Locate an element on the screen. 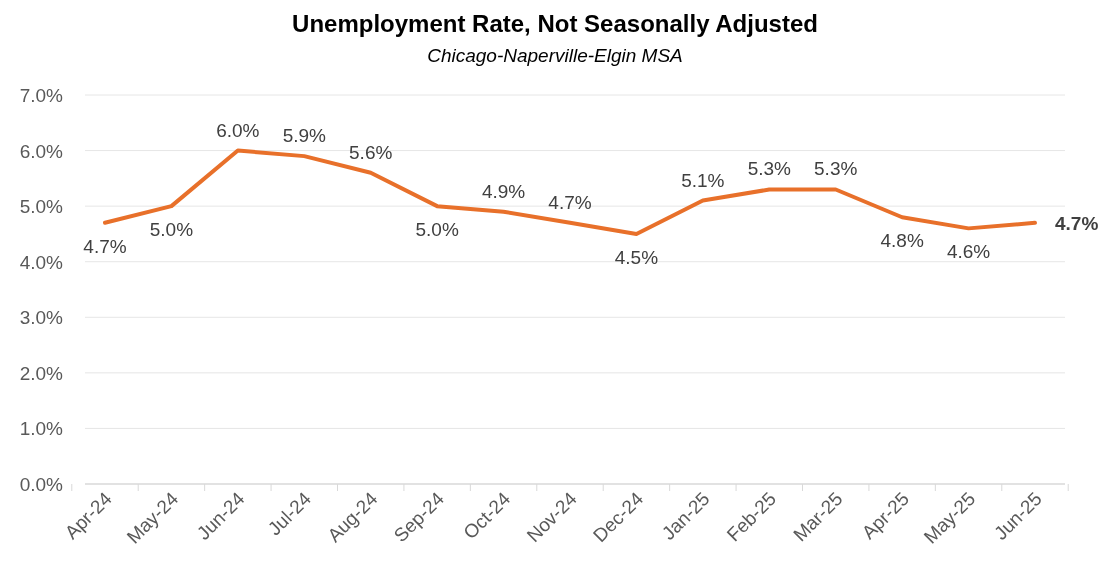 The height and width of the screenshot is (567, 1110). data-label: 4.6% is located at coordinates (968, 252).